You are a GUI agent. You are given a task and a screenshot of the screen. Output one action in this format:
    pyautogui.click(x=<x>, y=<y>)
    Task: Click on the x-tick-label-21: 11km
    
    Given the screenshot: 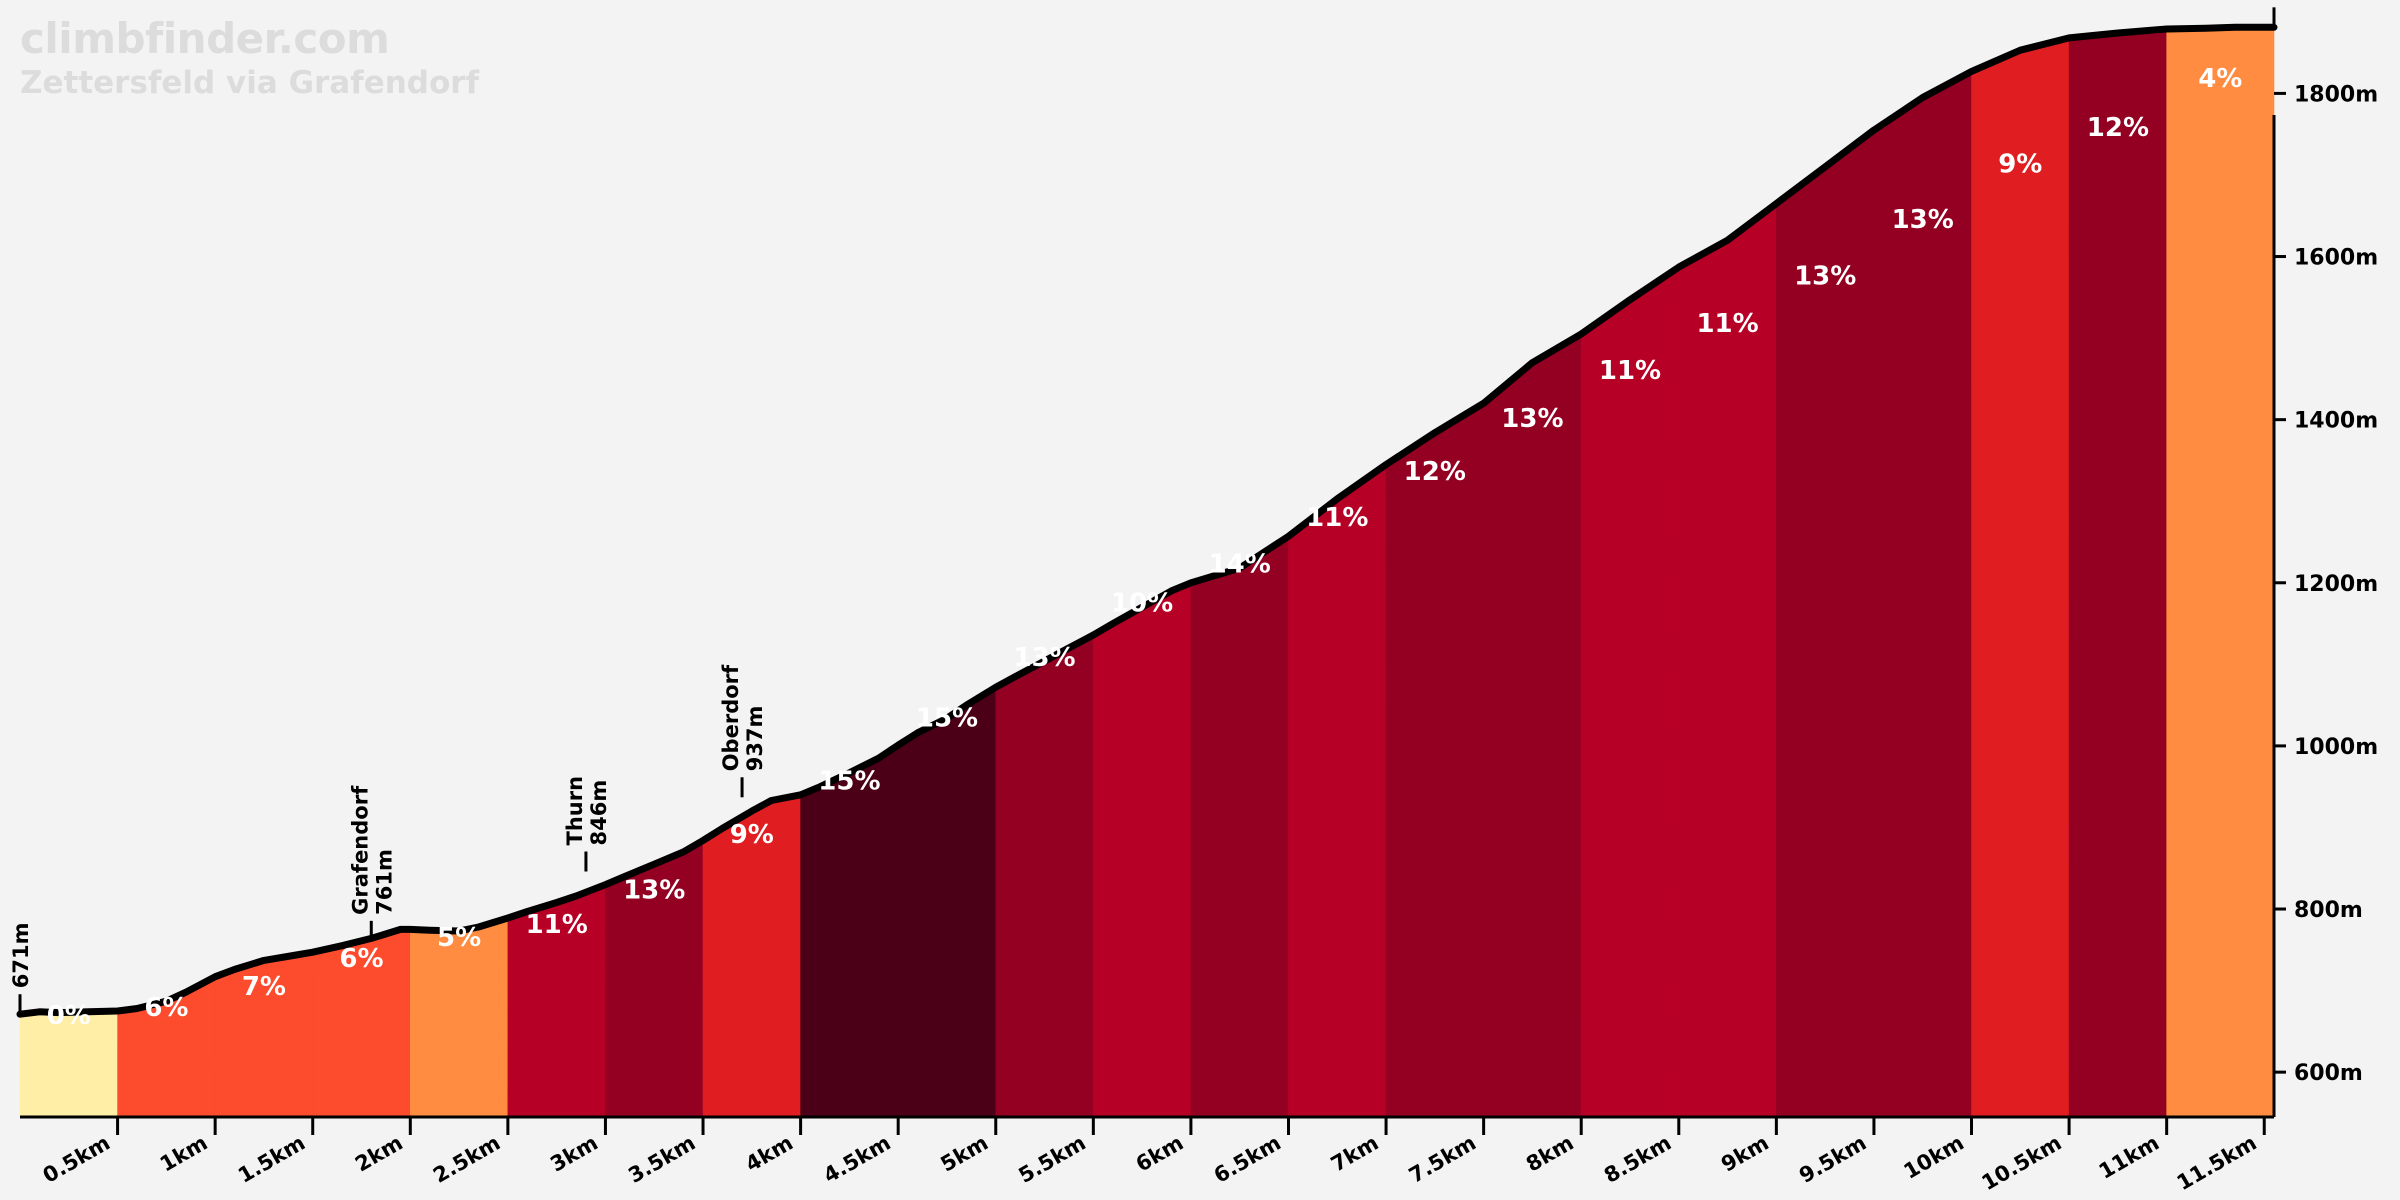 What is the action you would take?
    pyautogui.click(x=2129, y=1157)
    